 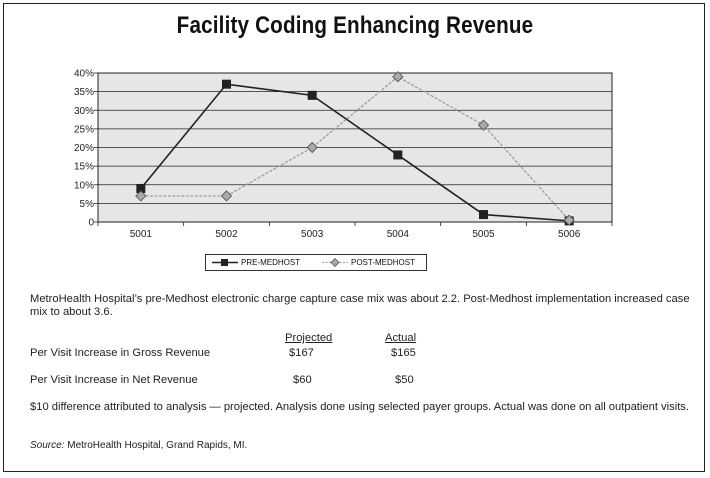 I want to click on y-tick-label: 15%, so click(x=84, y=167).